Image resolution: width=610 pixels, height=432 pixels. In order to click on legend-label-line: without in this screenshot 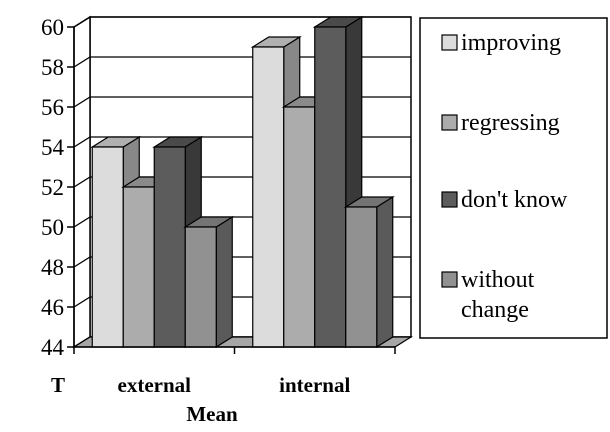, I will do `click(498, 280)`.